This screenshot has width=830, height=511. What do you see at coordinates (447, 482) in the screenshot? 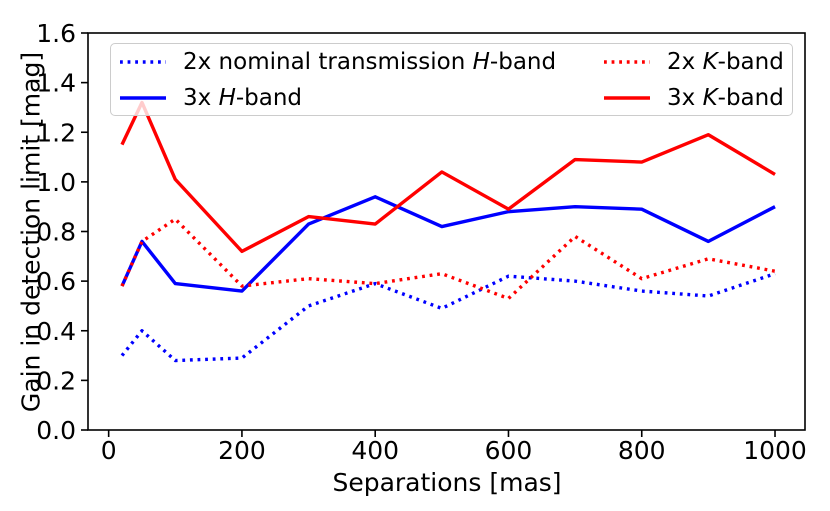
I see `x-axis-label: Separations [mas]` at bounding box center [447, 482].